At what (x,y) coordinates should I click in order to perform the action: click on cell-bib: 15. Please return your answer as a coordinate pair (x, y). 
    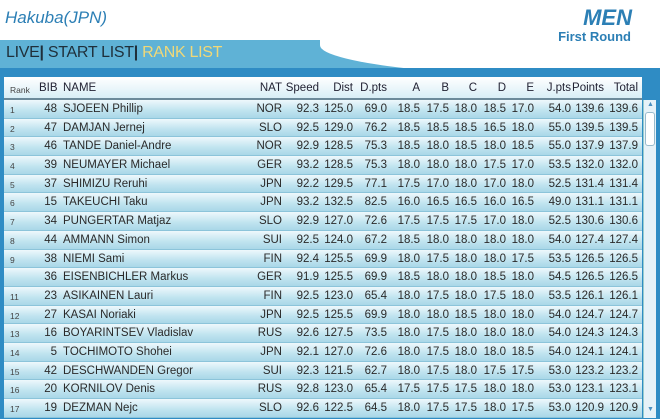
    Looking at the image, I should click on (50, 202).